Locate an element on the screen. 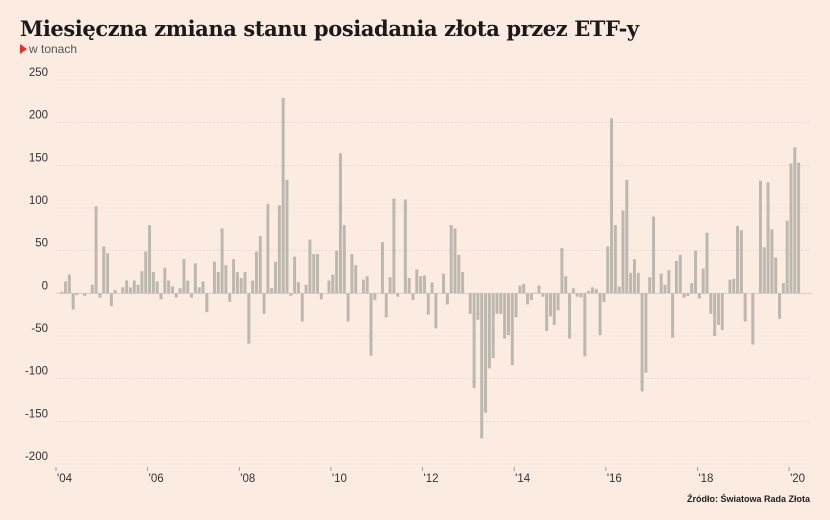  x-axis-ticks: '04 '06 '08 '10 '12 '14 '16 '18 '20 is located at coordinates (430, 476).